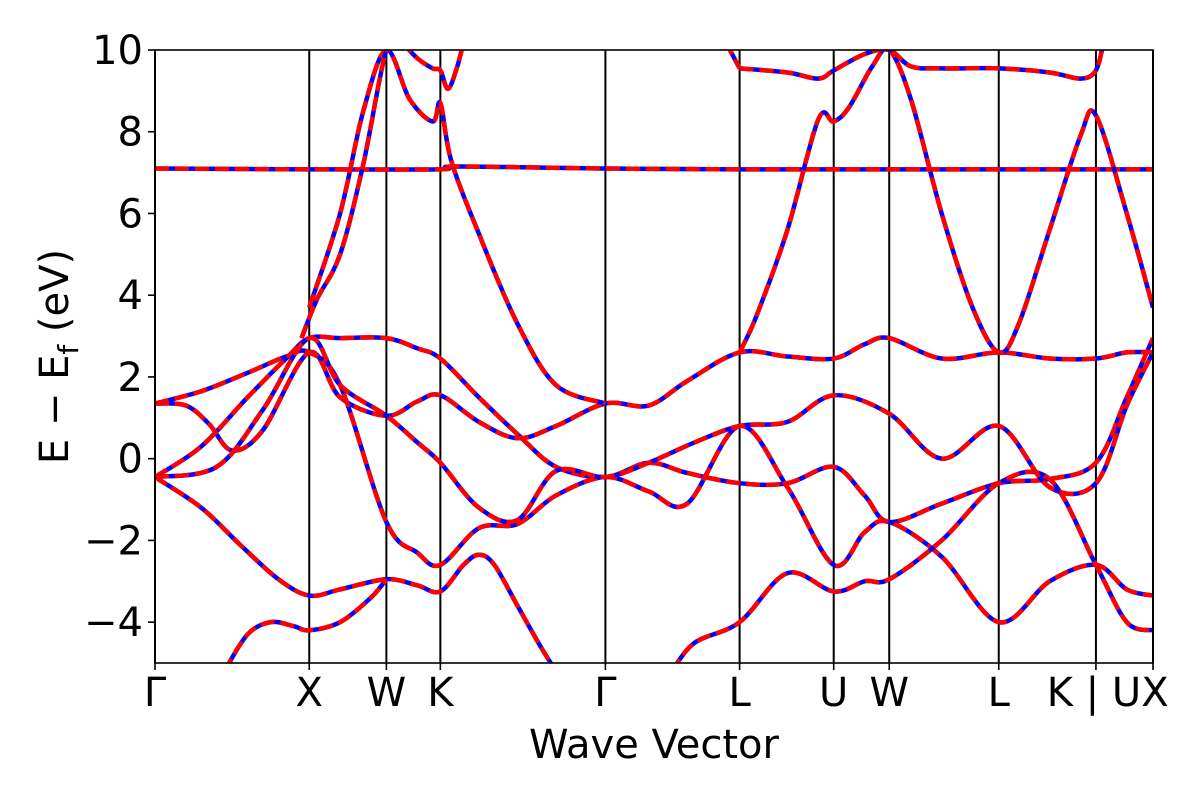  I want to click on x-axis-label: Wave Vector, so click(654, 745).